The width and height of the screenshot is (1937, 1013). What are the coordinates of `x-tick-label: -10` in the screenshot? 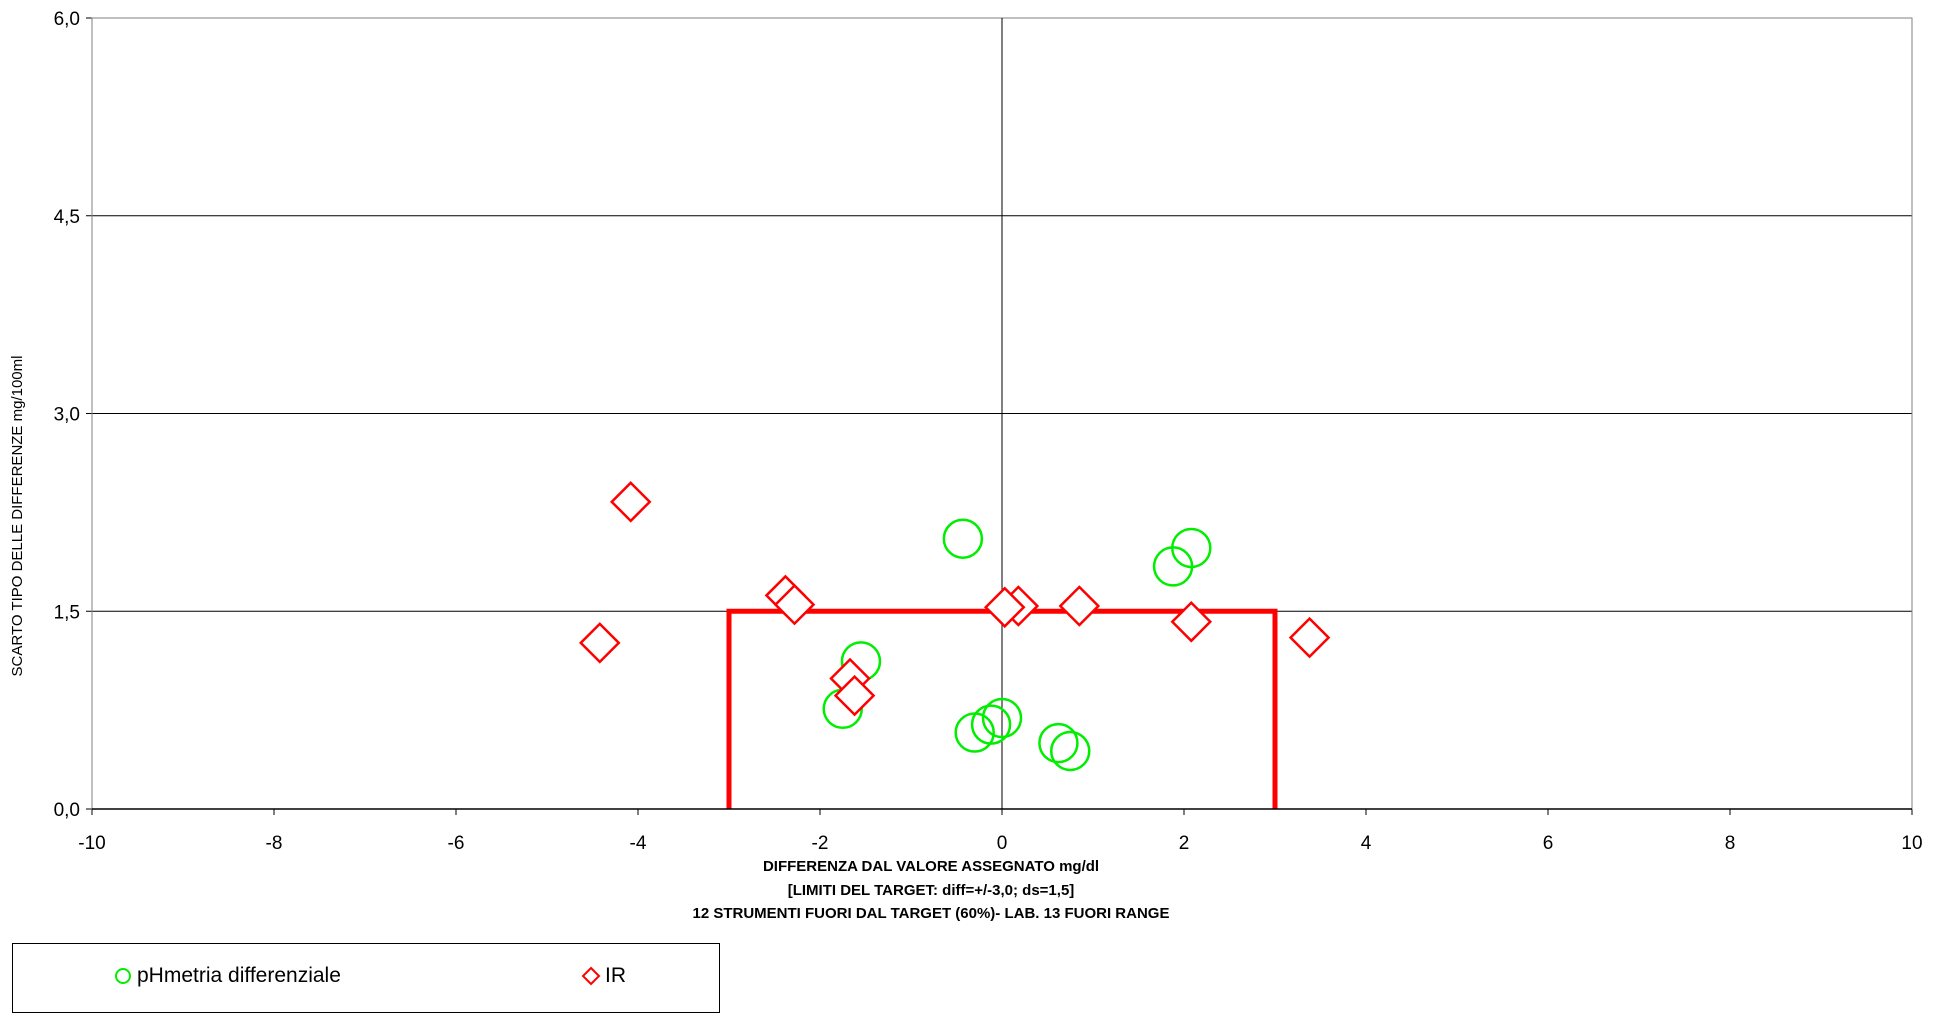 It's located at (91, 843).